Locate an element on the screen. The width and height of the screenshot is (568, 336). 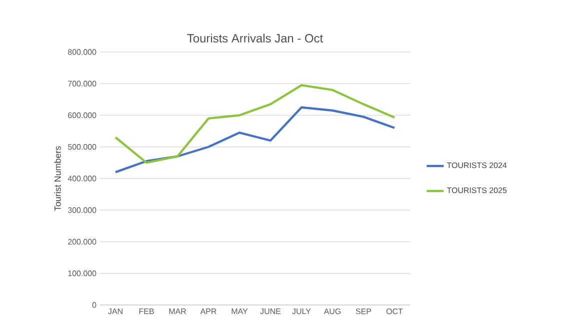
chart-title: Tourists Arrivals Jan - Oct is located at coordinates (255, 38).